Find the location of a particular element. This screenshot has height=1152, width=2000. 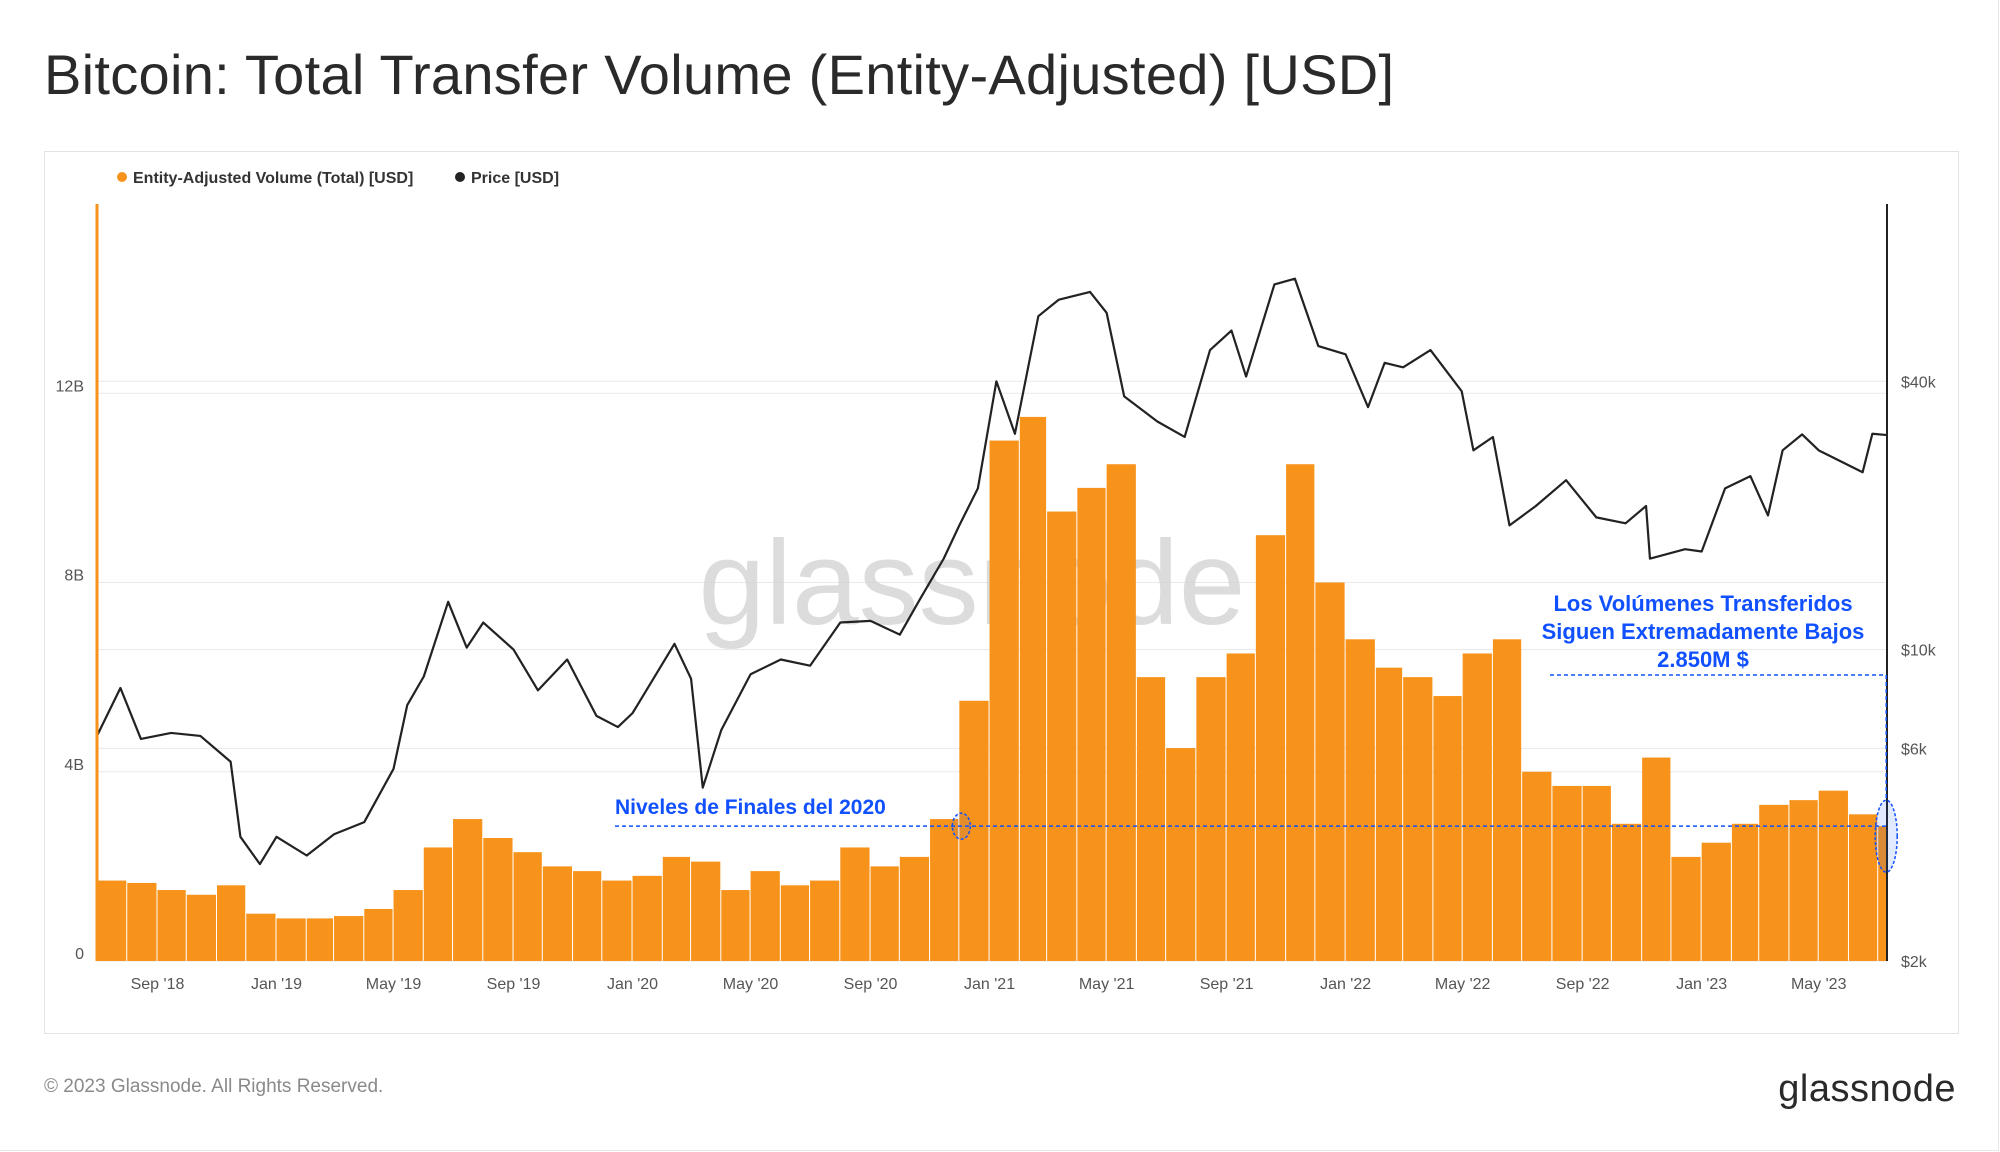

legend-label: Price [USD] is located at coordinates (515, 178).